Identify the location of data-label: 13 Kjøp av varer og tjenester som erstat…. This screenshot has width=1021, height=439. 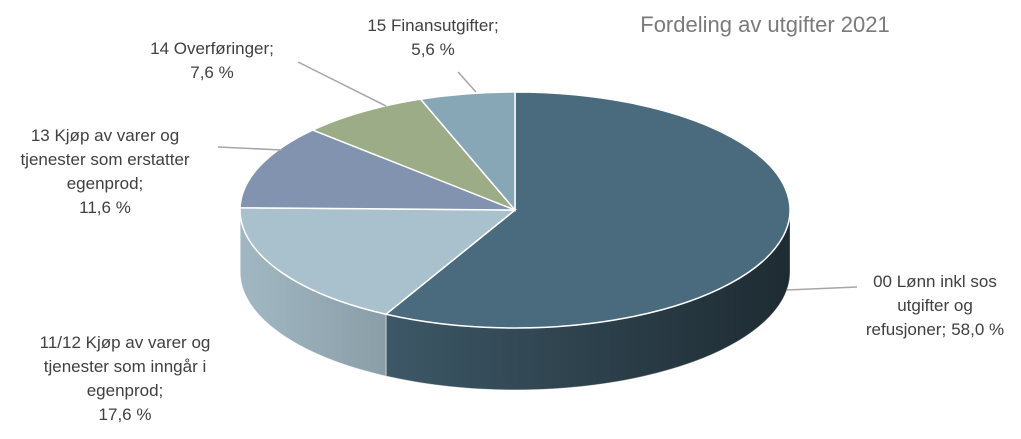
(105, 172).